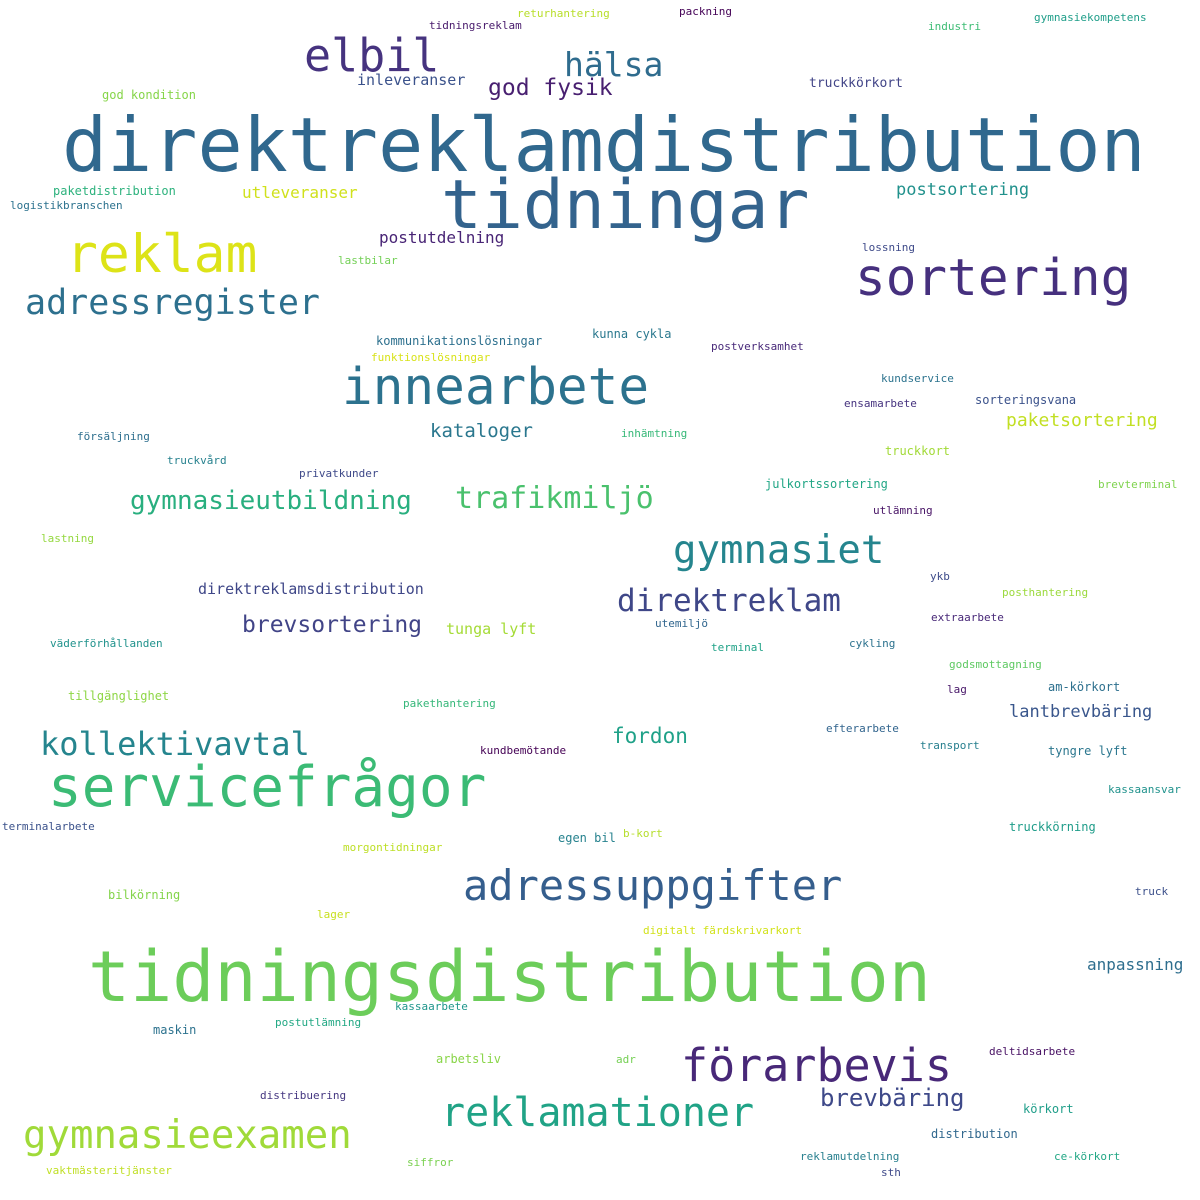 Image resolution: width=1200 pixels, height=1200 pixels. Describe the element at coordinates (1090, 17) in the screenshot. I see `word: gymnasiekompetens` at that location.